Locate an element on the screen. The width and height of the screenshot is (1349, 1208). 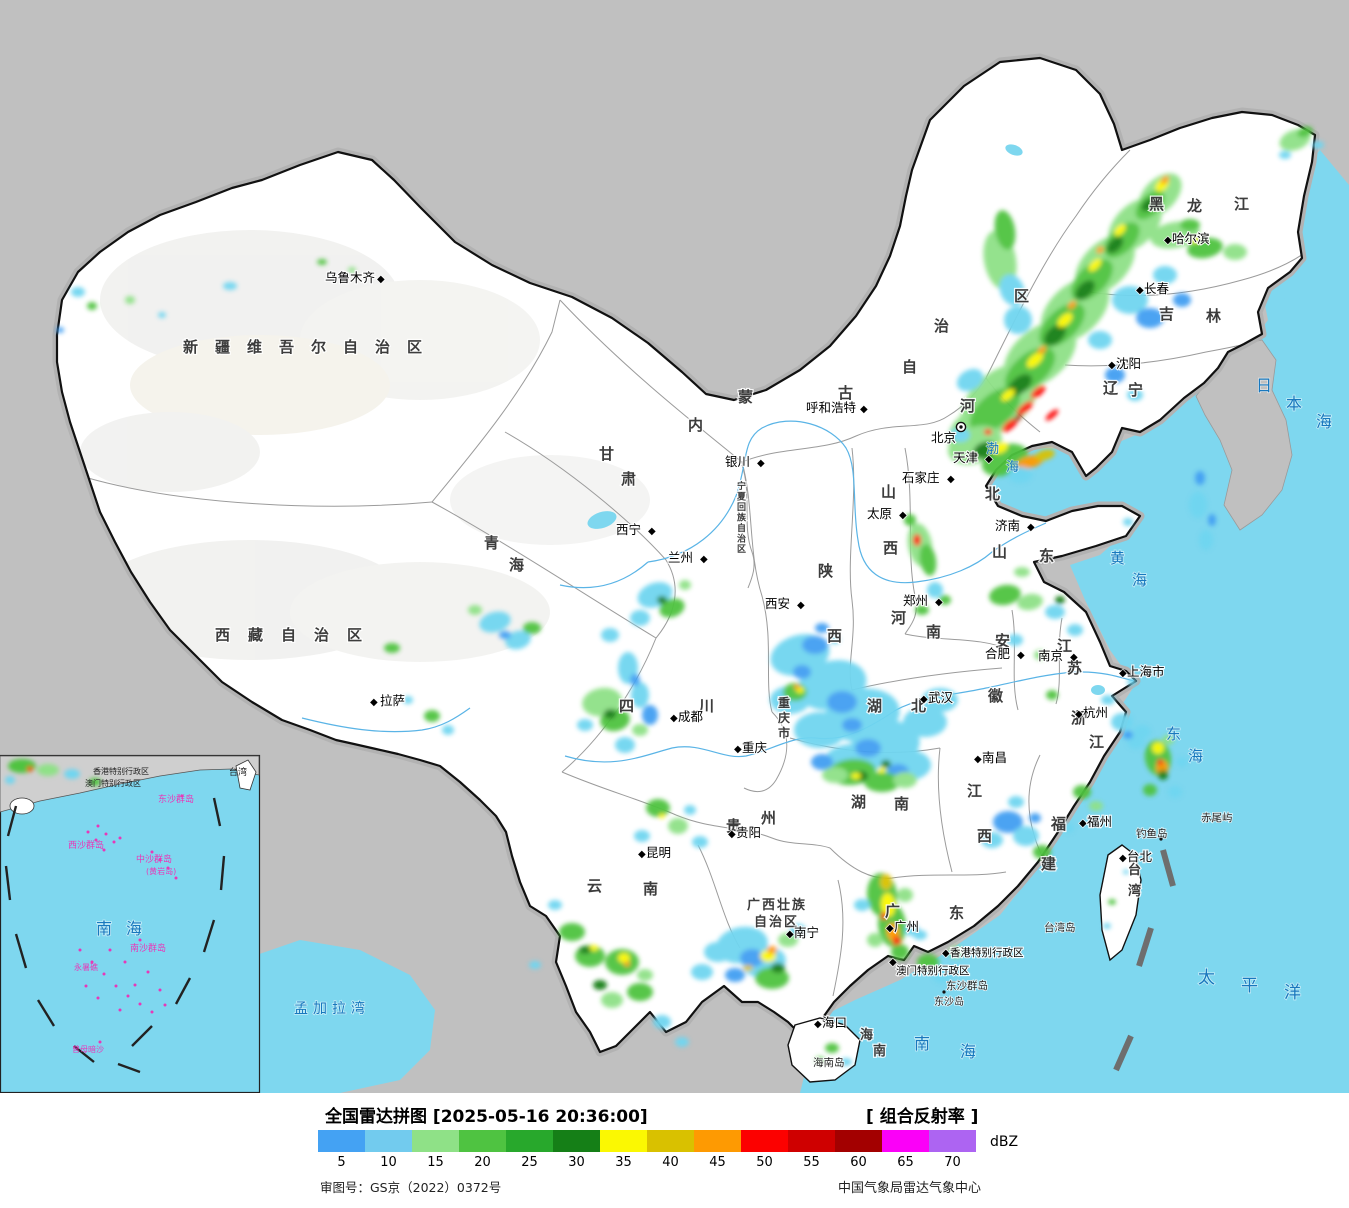
inset-radar-echoes is located at coordinates (53, 772).